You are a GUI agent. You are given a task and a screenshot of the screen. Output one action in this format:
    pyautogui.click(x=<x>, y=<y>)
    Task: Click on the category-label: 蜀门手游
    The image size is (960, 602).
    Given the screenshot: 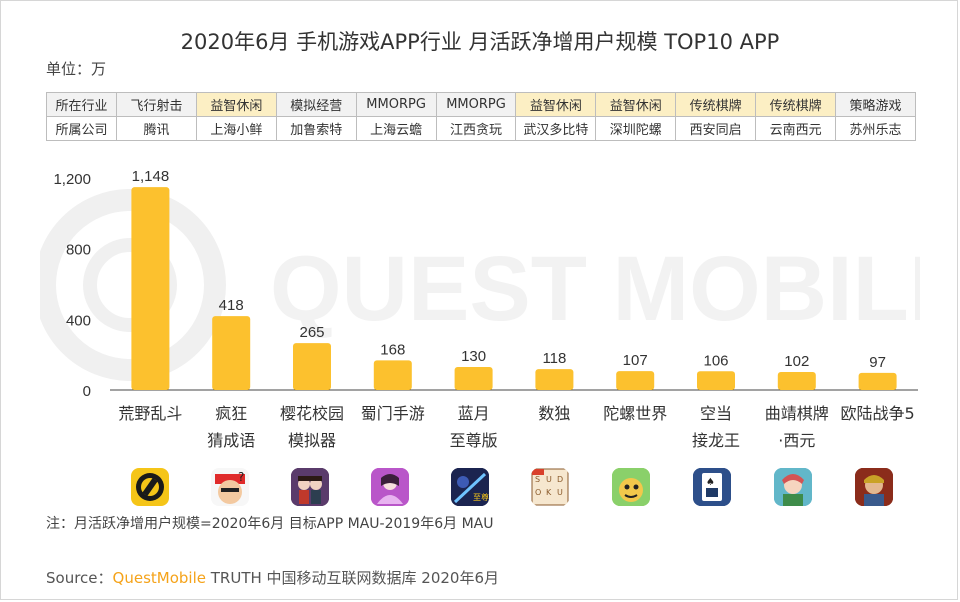 What is the action you would take?
    pyautogui.click(x=393, y=413)
    